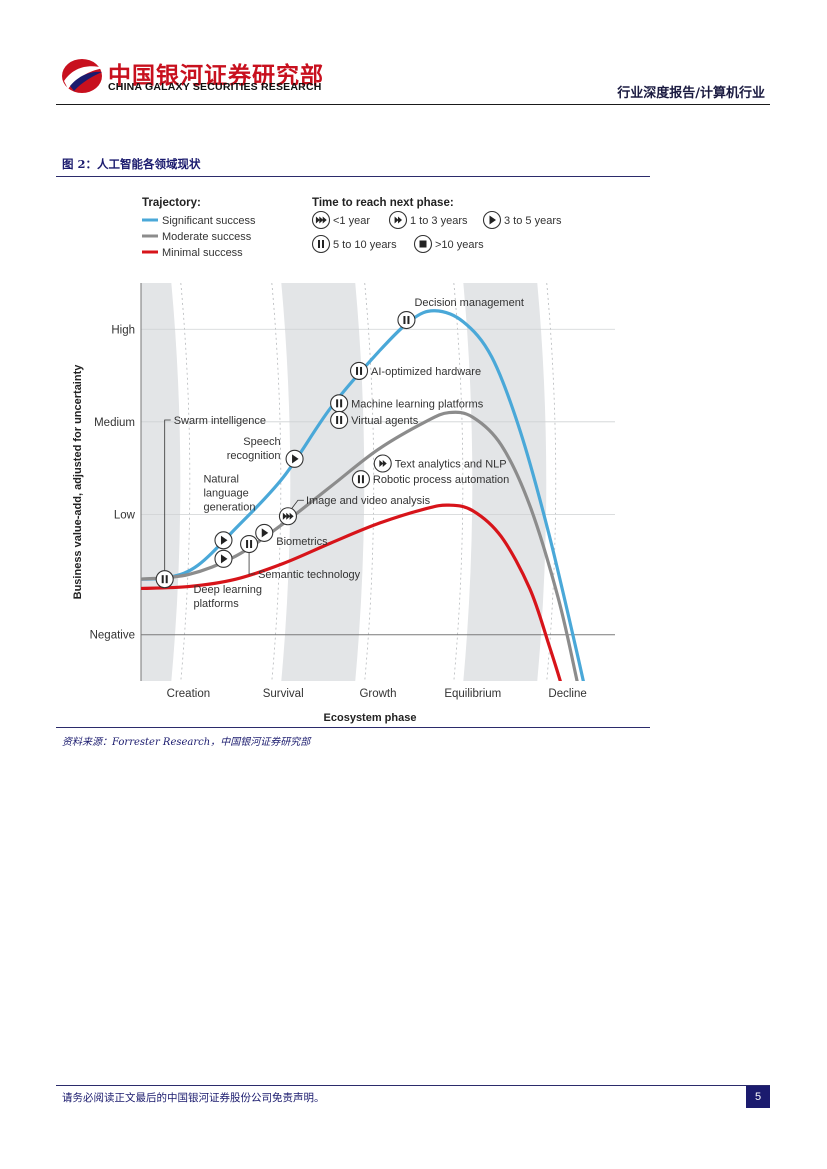  I want to click on marker-biometrics: Biometrics, so click(291, 535).